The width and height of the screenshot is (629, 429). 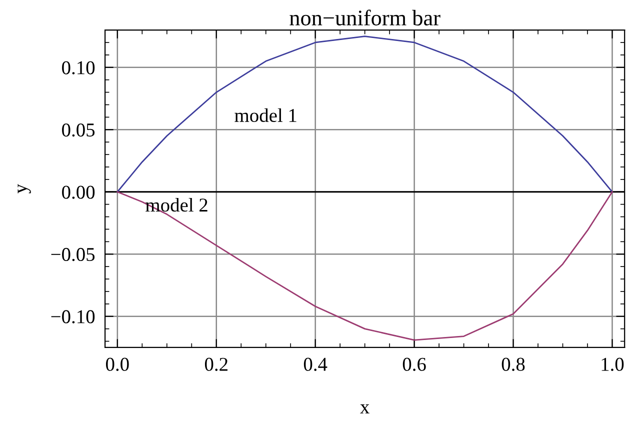 I want to click on x-tick-label: 0.8, so click(x=513, y=364).